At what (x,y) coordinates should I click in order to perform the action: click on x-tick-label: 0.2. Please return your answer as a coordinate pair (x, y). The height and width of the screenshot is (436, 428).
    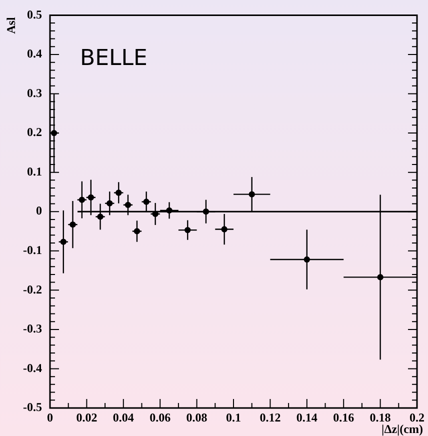
    Looking at the image, I should click on (417, 417).